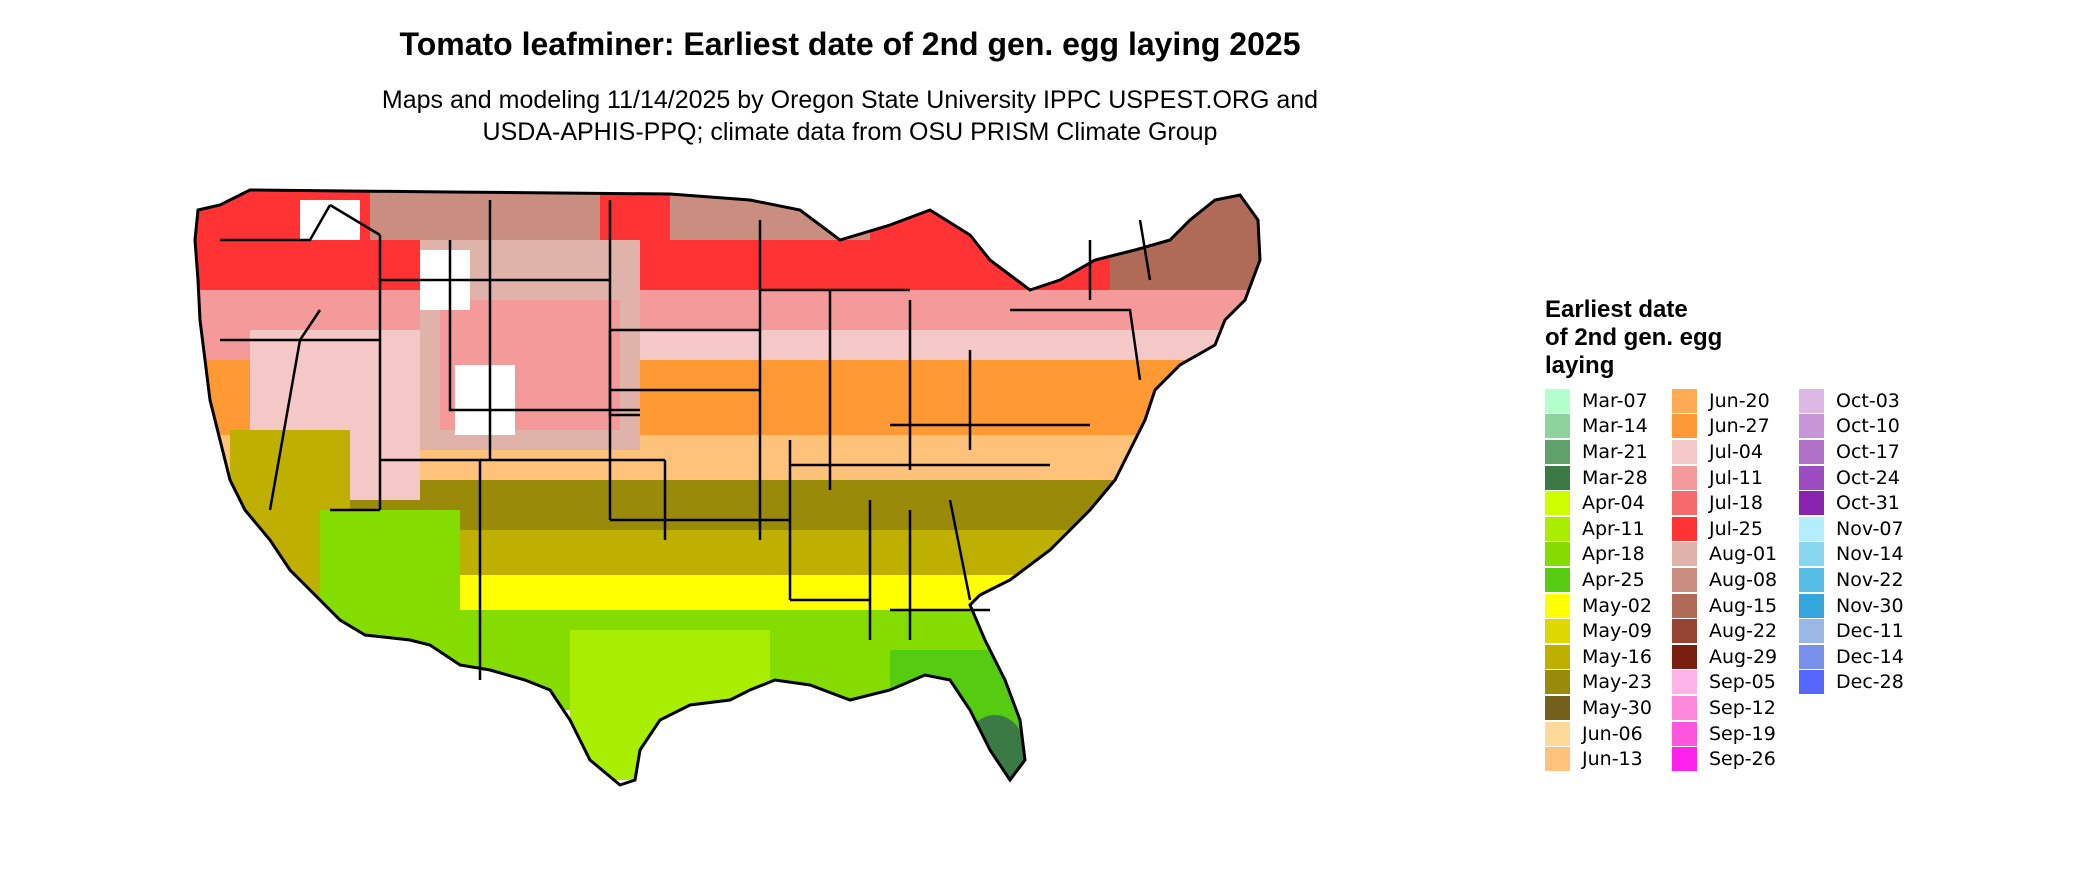 This screenshot has height=892, width=2100. What do you see at coordinates (485, 215) in the screenshot?
I see `band-montana-brown` at bounding box center [485, 215].